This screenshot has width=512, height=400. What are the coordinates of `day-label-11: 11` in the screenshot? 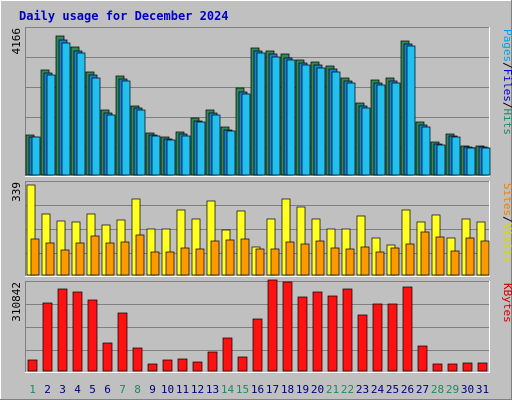 It's located at (182, 389).